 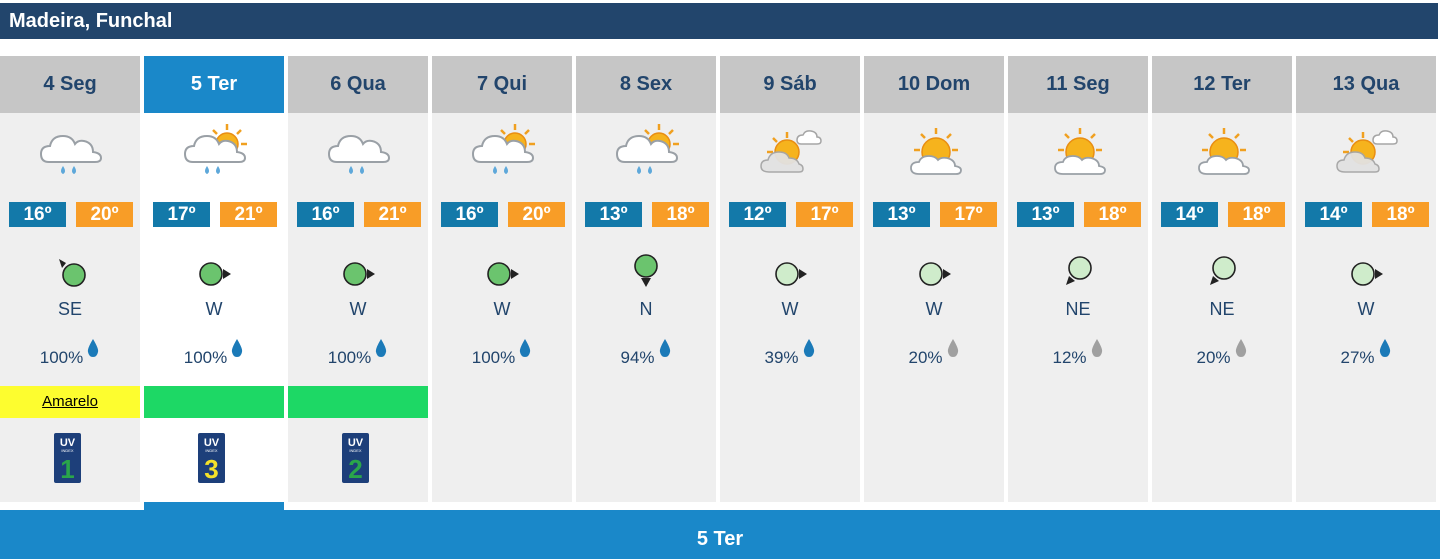 What do you see at coordinates (1366, 84) in the screenshot?
I see `day-tab: 13 Qua` at bounding box center [1366, 84].